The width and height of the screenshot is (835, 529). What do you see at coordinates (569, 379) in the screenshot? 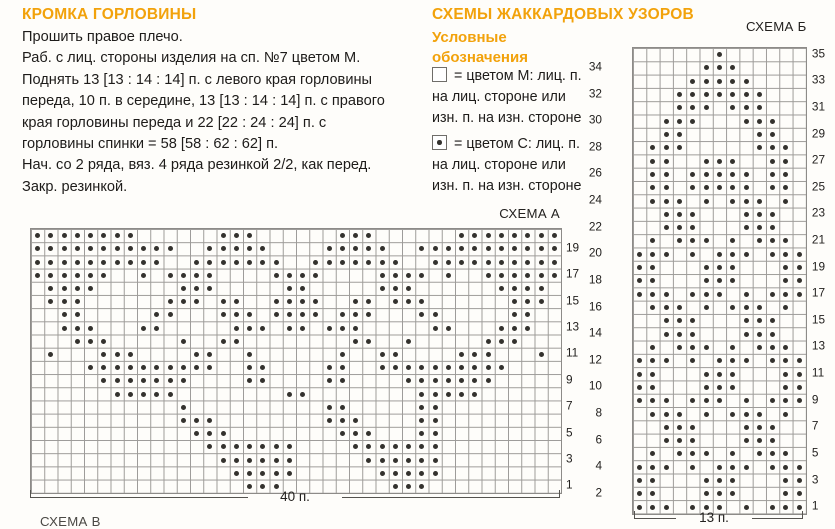
I see `row-number: 9` at bounding box center [569, 379].